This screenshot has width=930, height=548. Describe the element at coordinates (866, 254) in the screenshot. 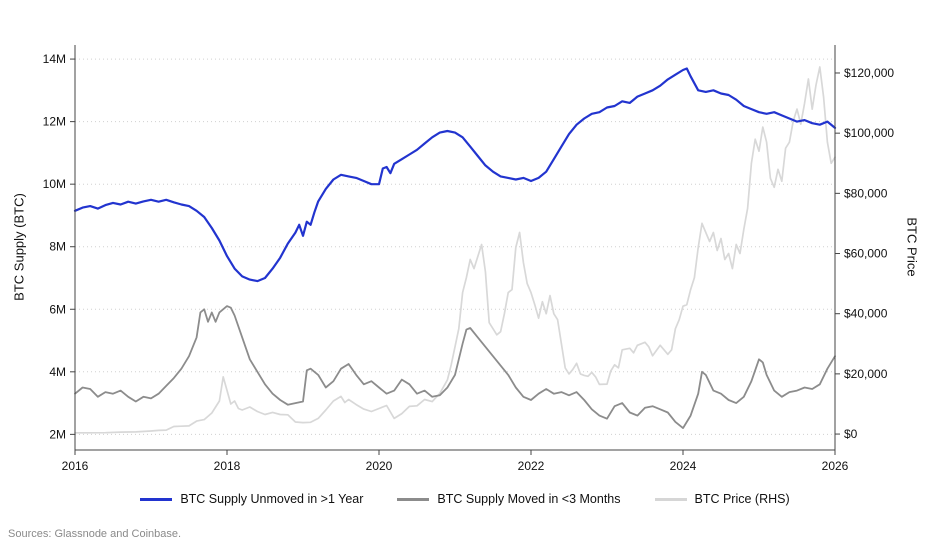

I see `svg-text: $60,000` at that location.